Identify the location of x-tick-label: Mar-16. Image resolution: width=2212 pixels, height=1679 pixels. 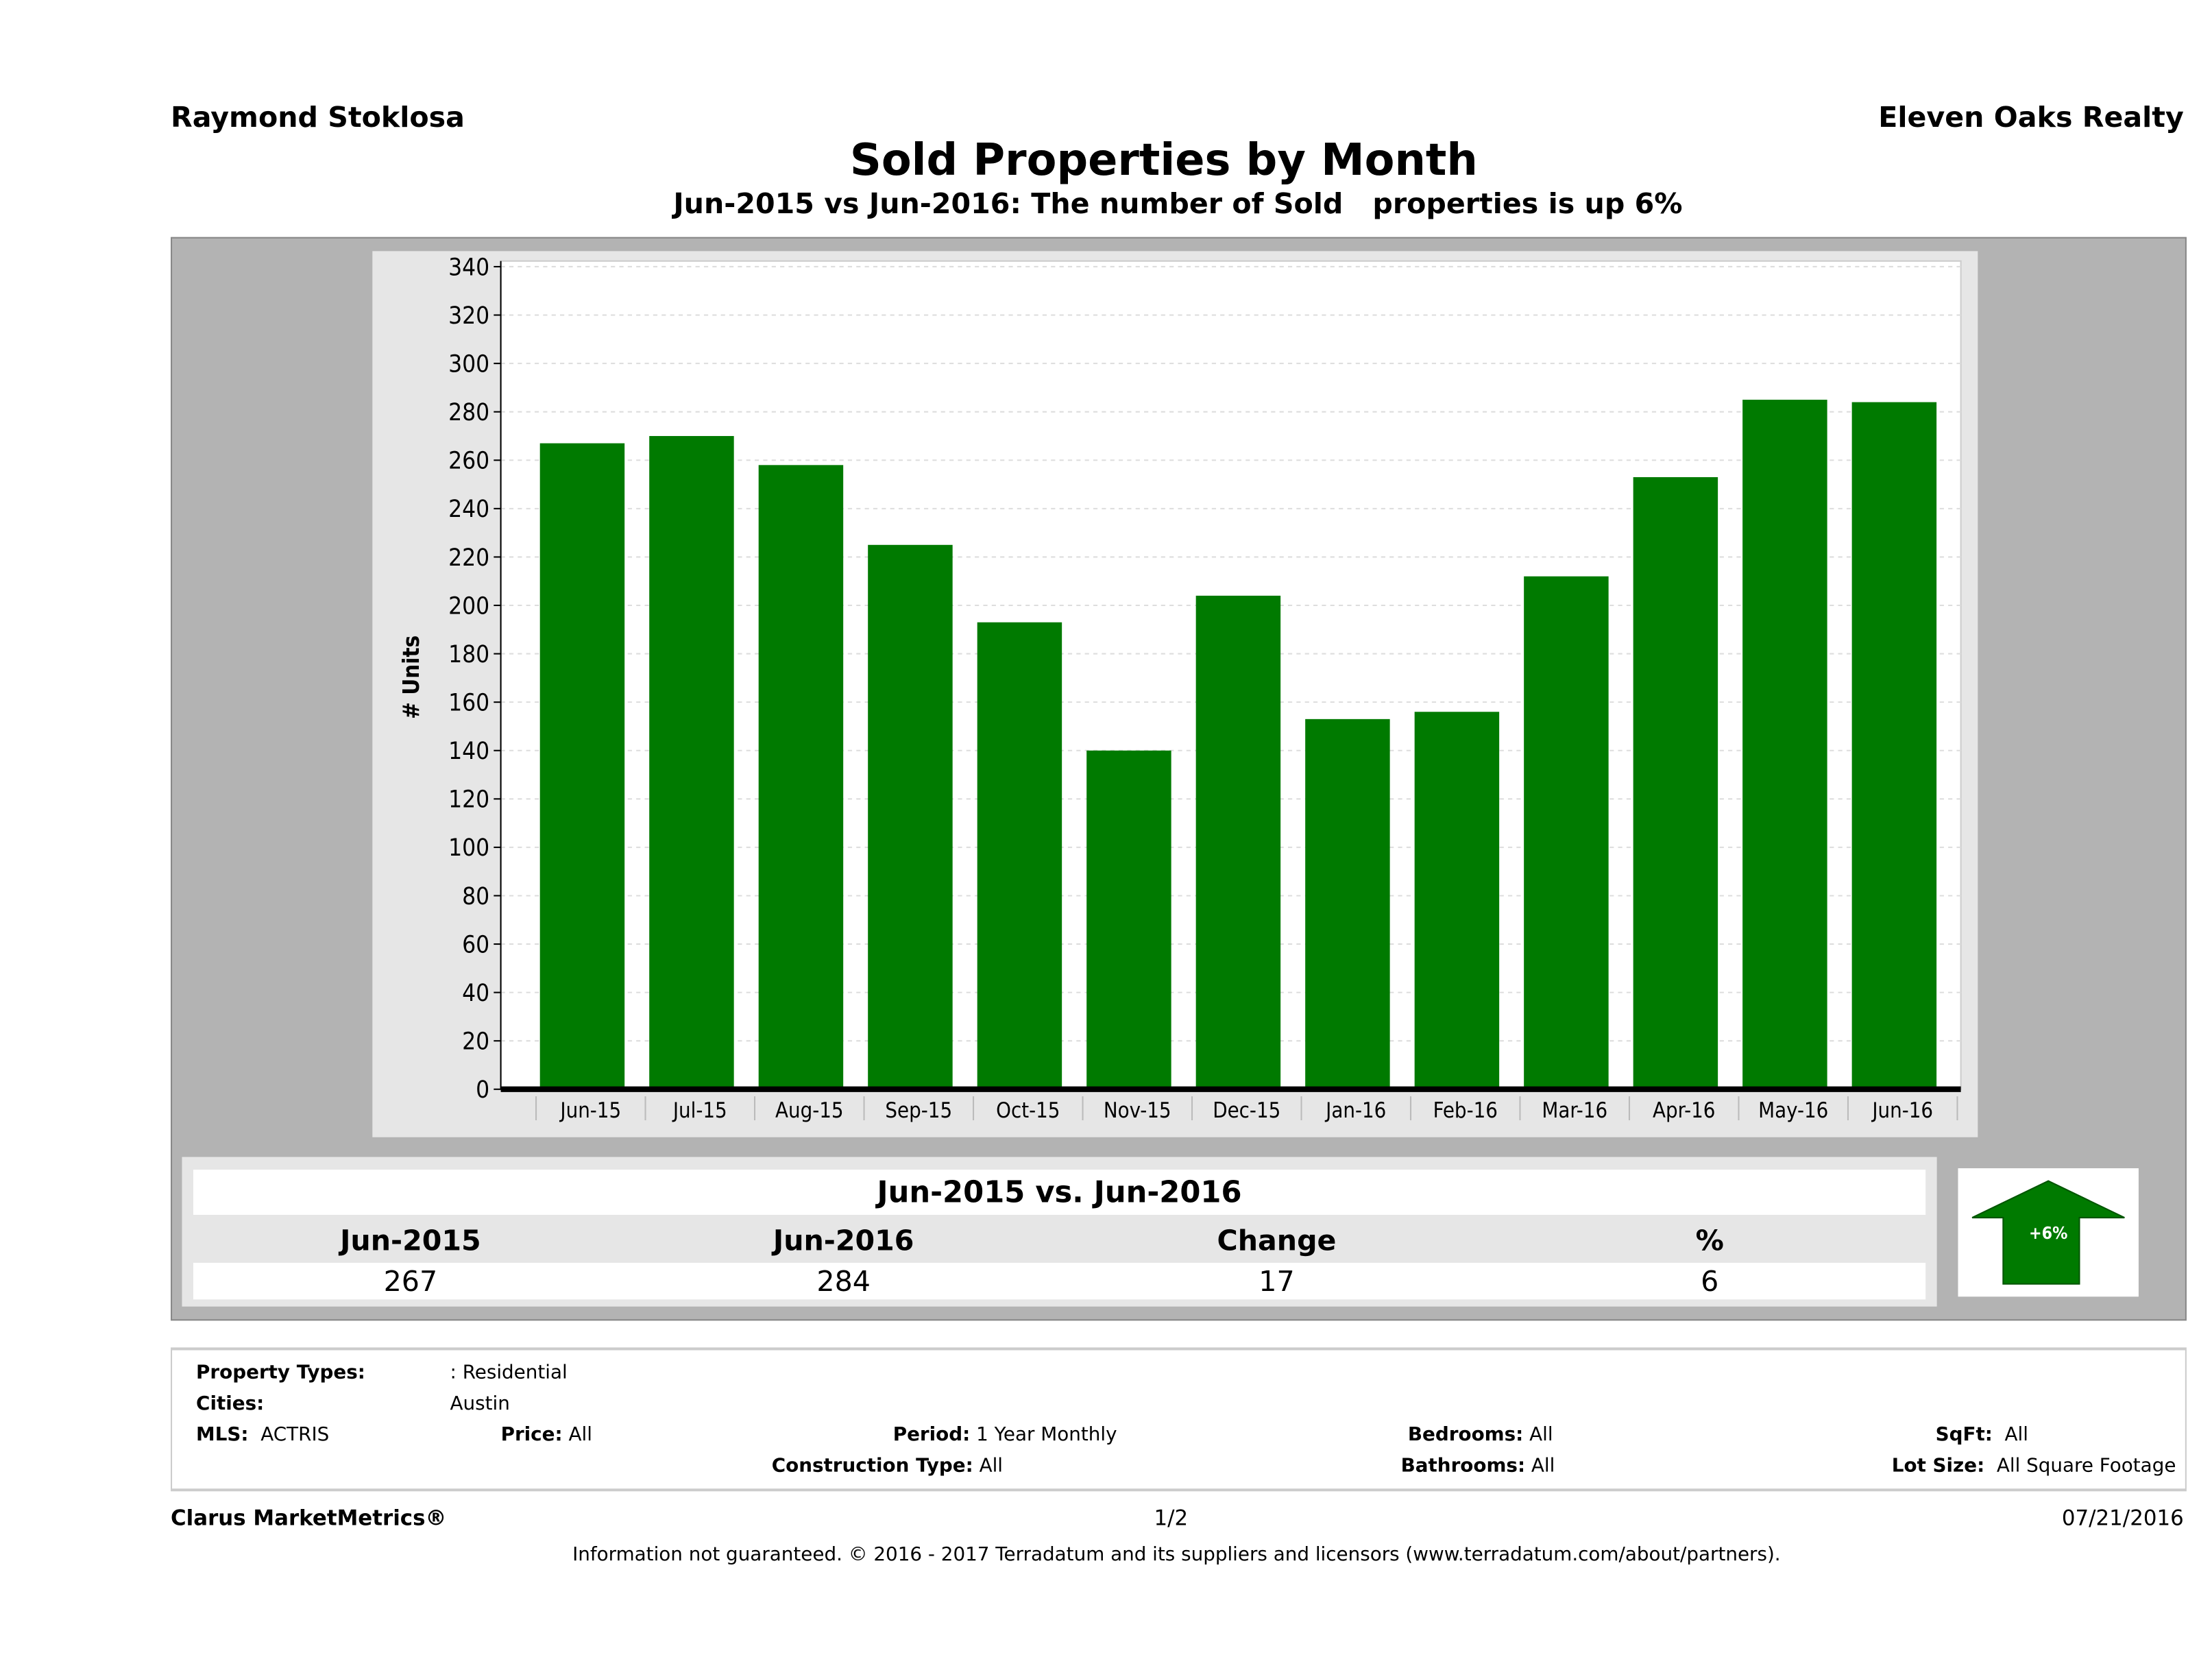
(1574, 1110).